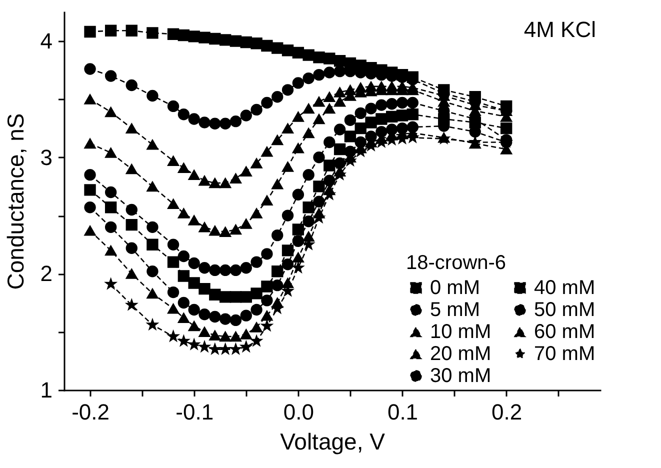  What do you see at coordinates (455, 310) in the screenshot?
I see `legend-label: 5 mM` at bounding box center [455, 310].